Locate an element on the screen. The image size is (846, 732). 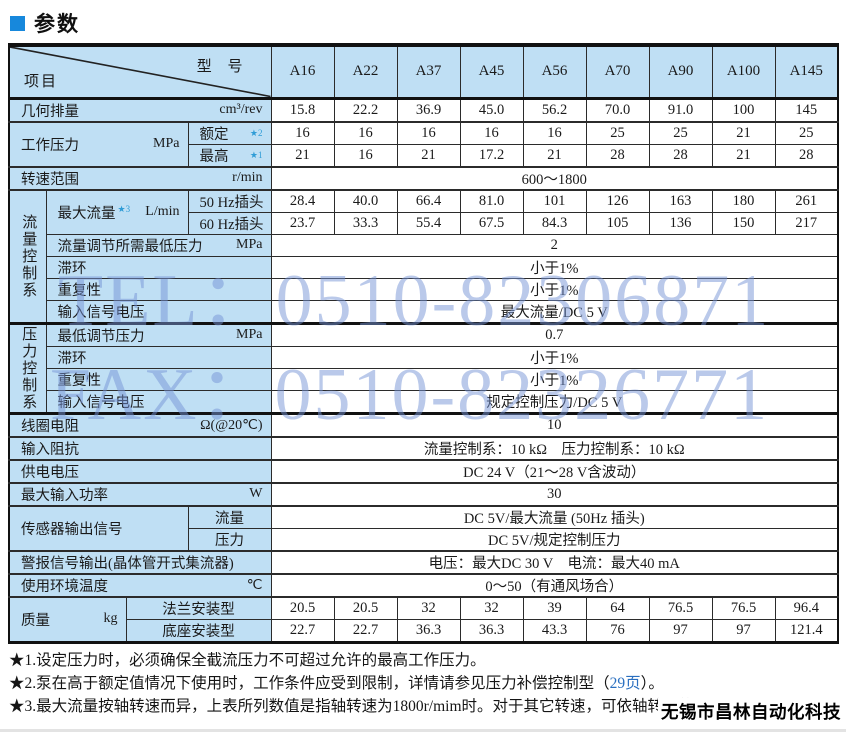
corner-model-label: 型 号 is located at coordinates (222, 67).